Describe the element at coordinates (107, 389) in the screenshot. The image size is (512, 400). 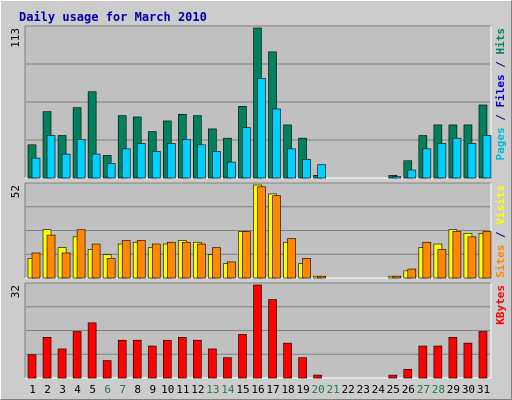
I see `day-tick-label-6: 6` at that location.